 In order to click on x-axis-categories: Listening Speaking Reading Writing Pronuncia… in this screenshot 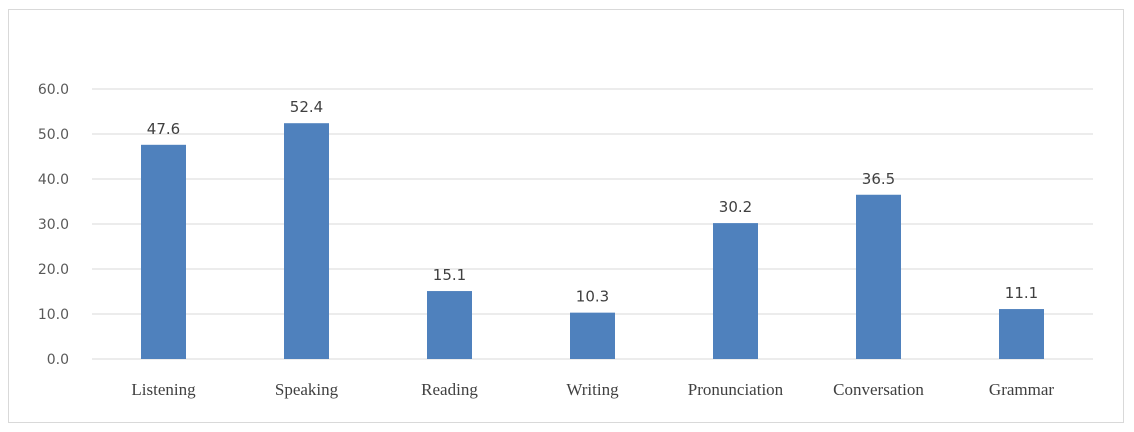, I will do `click(592, 389)`.